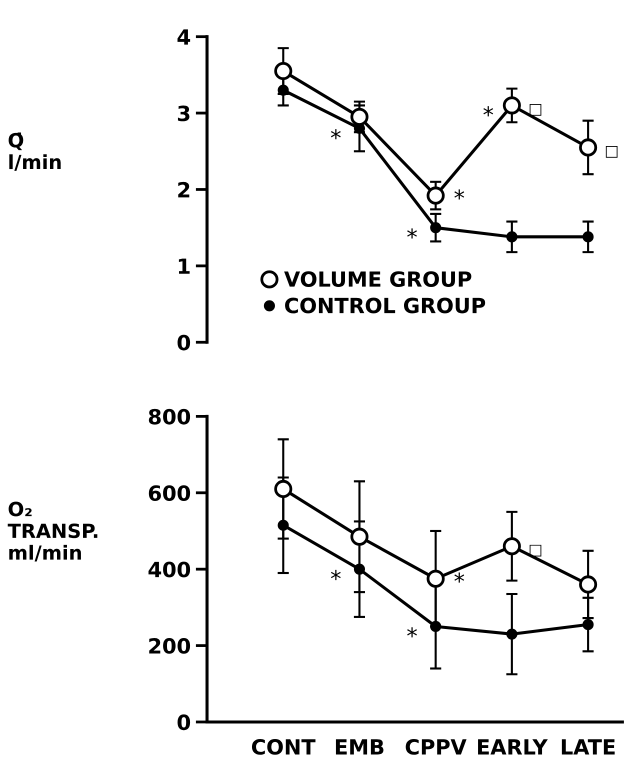 The width and height of the screenshot is (639, 764). Describe the element at coordinates (169, 493) in the screenshot. I see `y-tick-label: 600` at that location.